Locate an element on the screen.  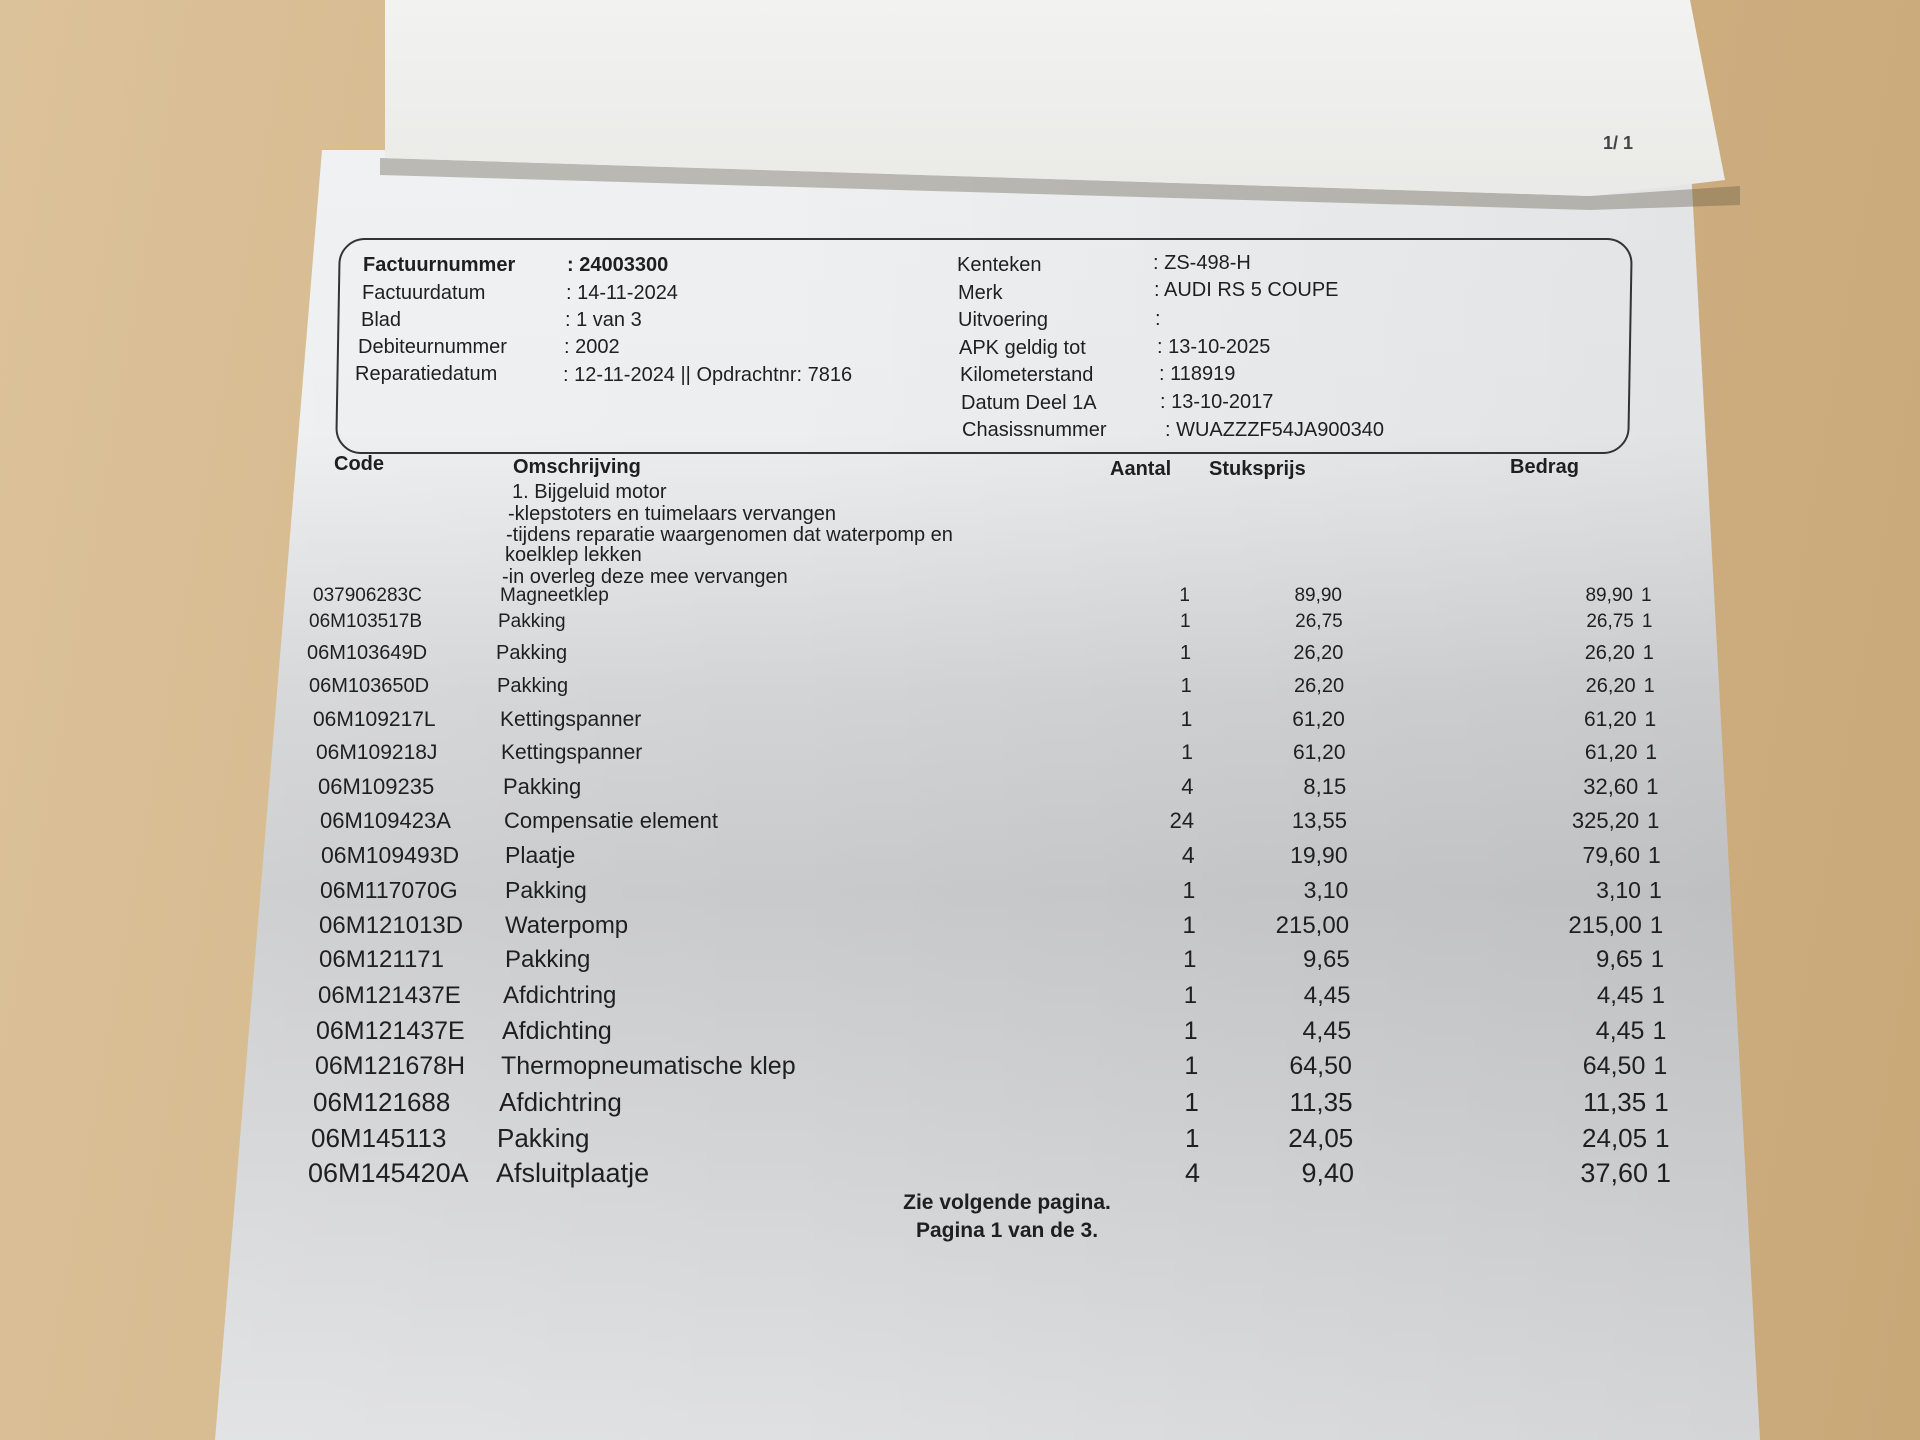
item-code: 06M121678H is located at coordinates (390, 1066).